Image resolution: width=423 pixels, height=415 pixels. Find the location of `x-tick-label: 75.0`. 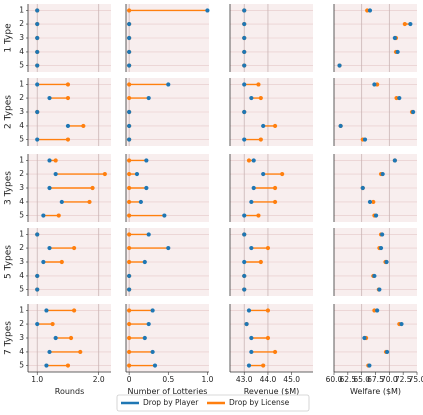

x-tick-label: 75.0 is located at coordinates (416, 379).